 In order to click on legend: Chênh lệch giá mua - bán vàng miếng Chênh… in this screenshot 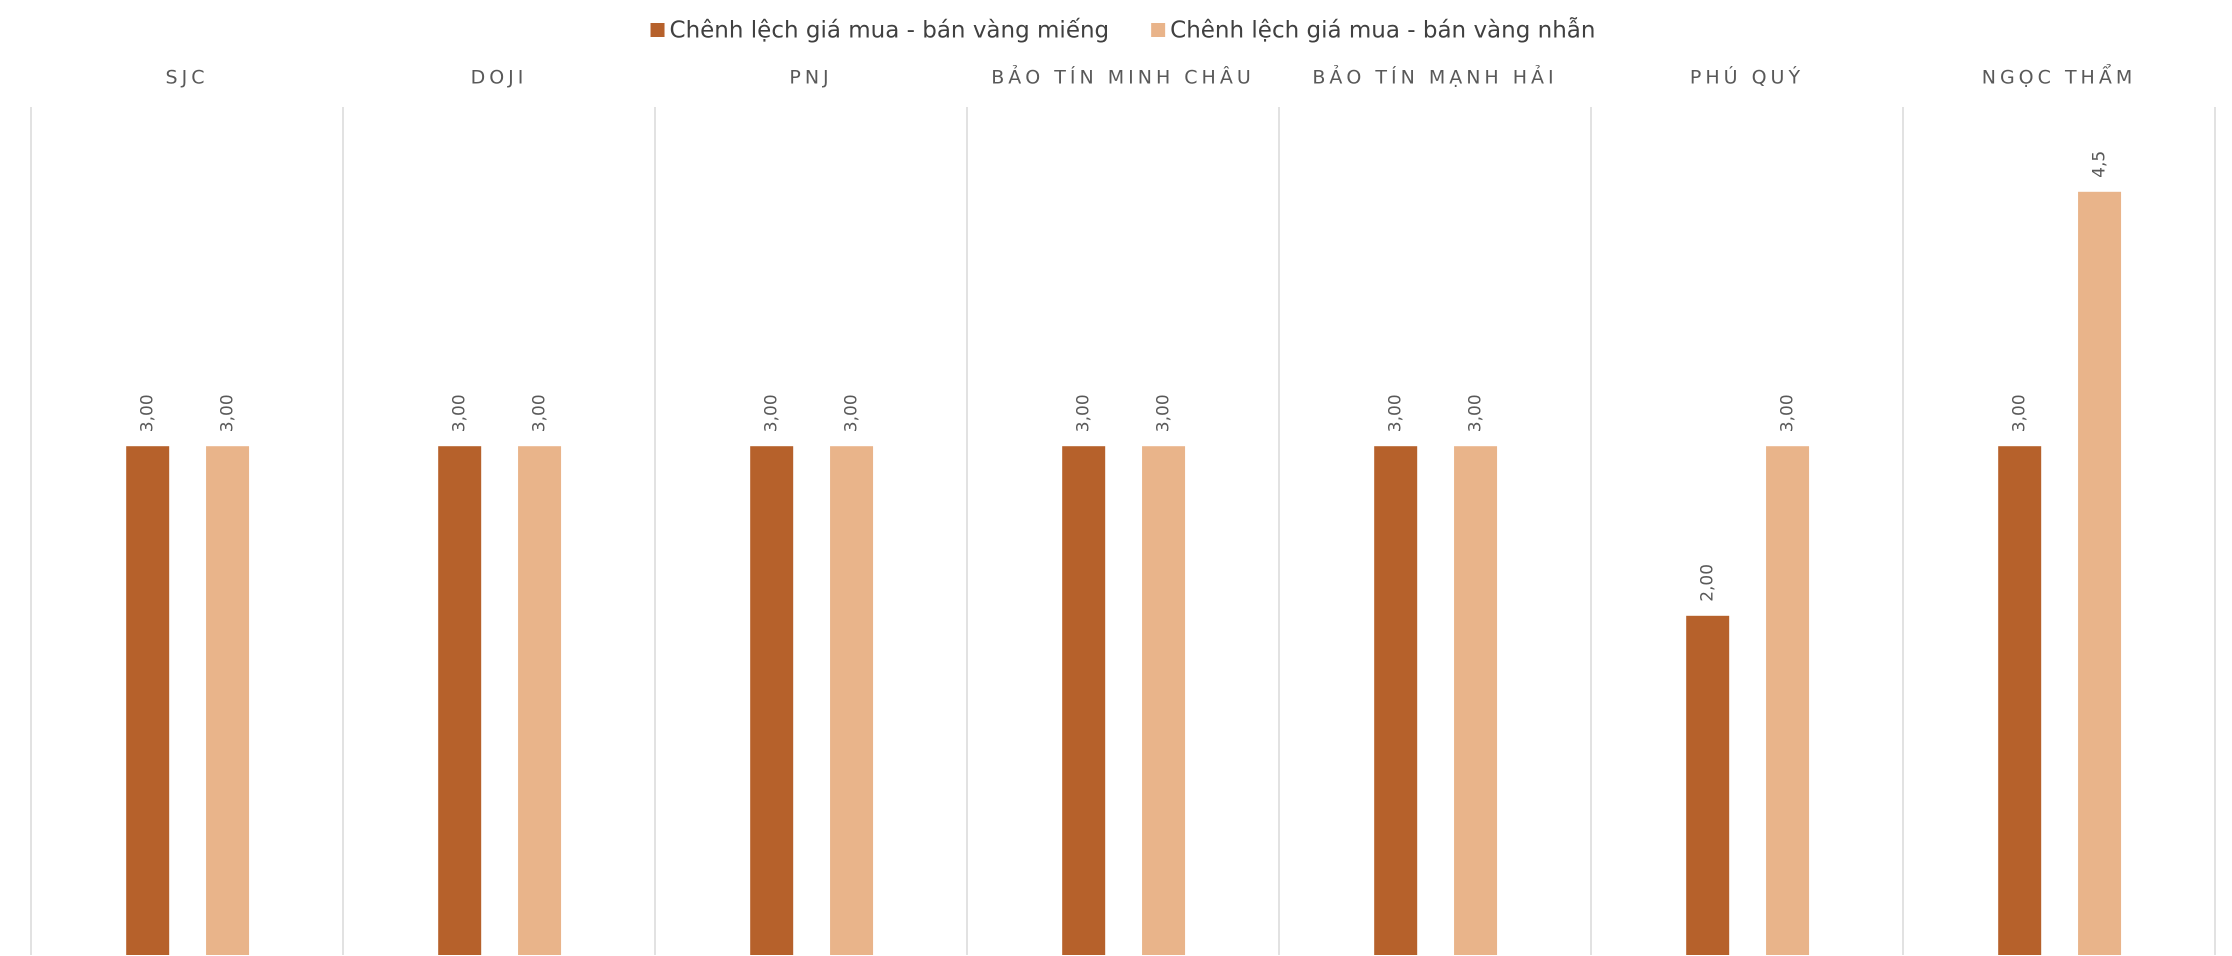, I will do `click(1122, 30)`.